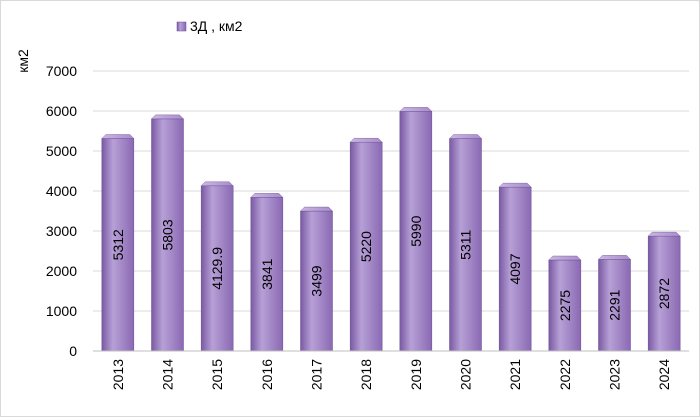 Image resolution: width=700 pixels, height=417 pixels. I want to click on legend-label: 3Д , км2, so click(216, 26).